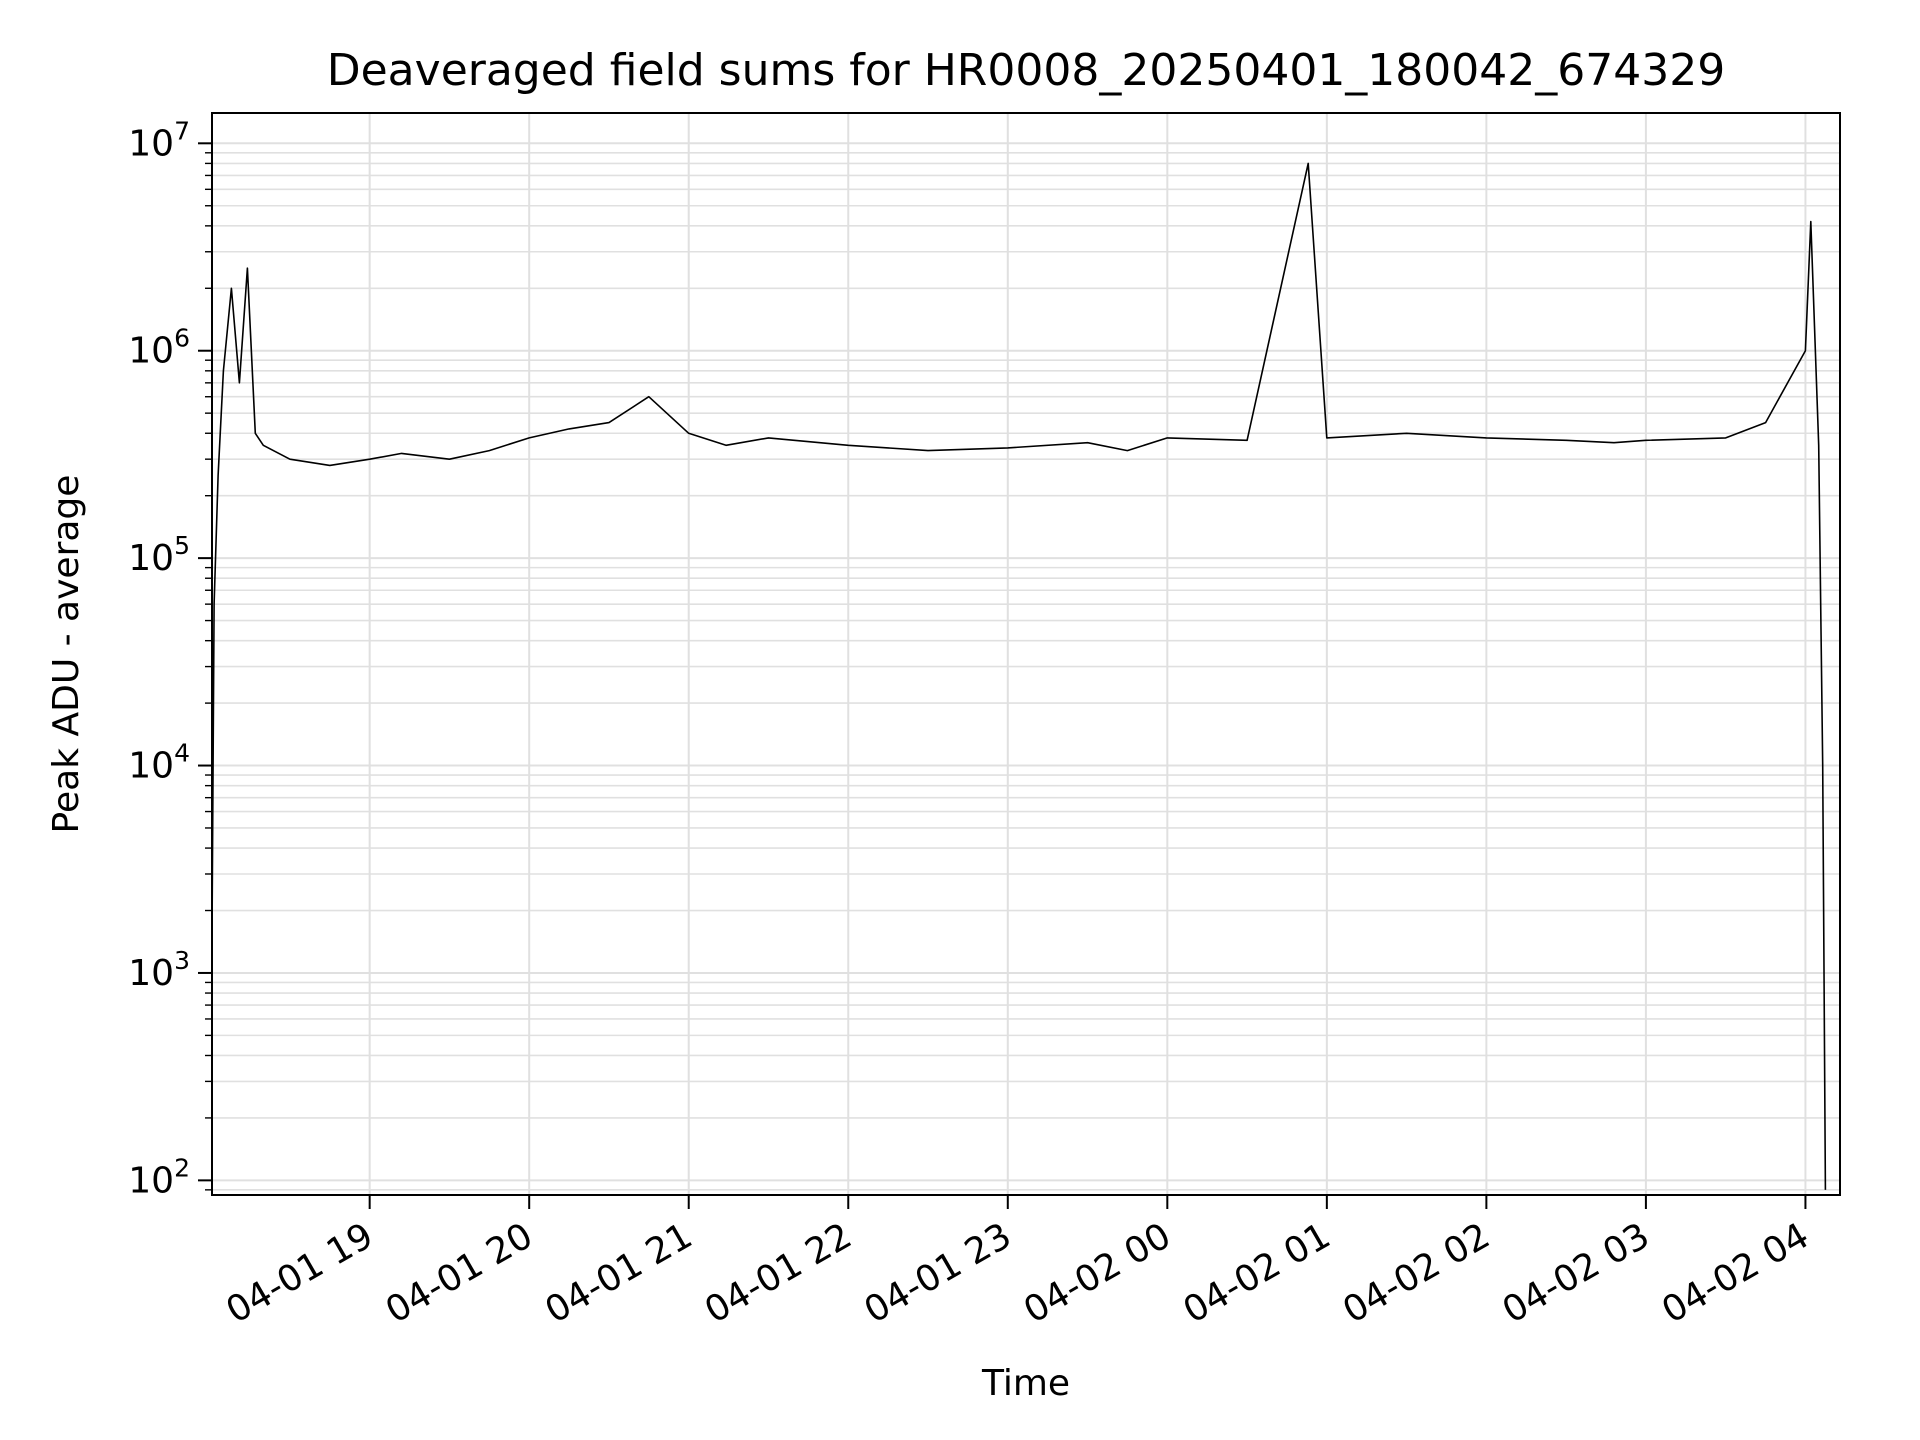 The image size is (1920, 1440). I want to click on y-tick-label: 10³, so click(159, 970).